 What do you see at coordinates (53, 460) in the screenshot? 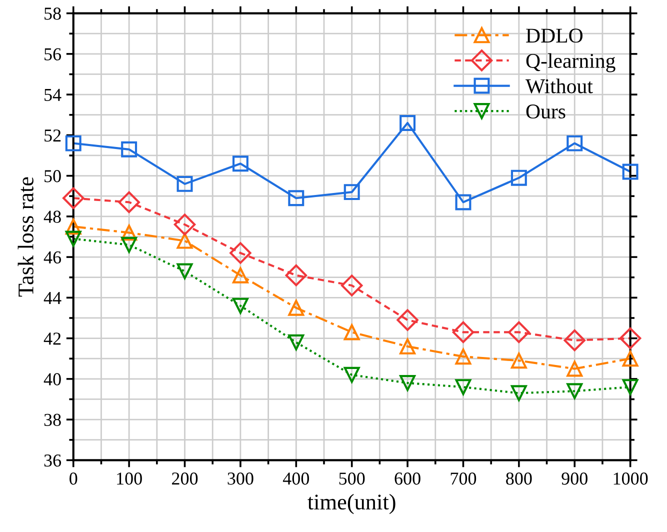
I see `y-tick-label: 36` at bounding box center [53, 460].